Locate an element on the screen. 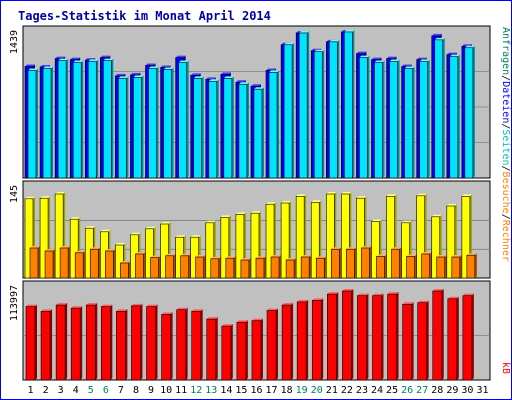  bar-pages-10-top is located at coordinates (165, 223).